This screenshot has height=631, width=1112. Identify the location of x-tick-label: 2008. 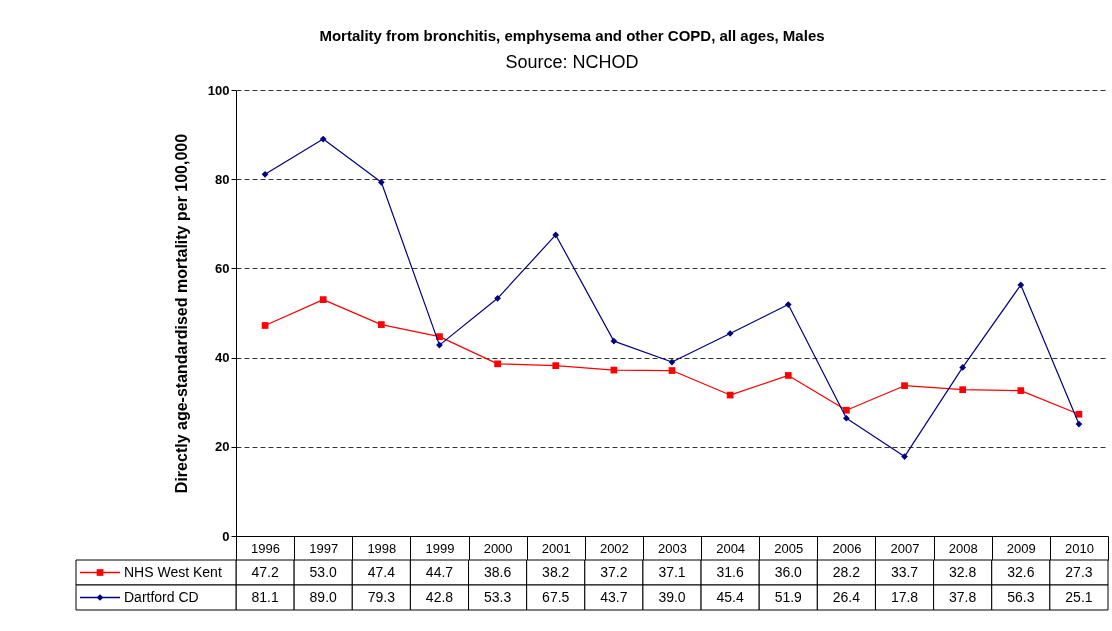
(963, 548).